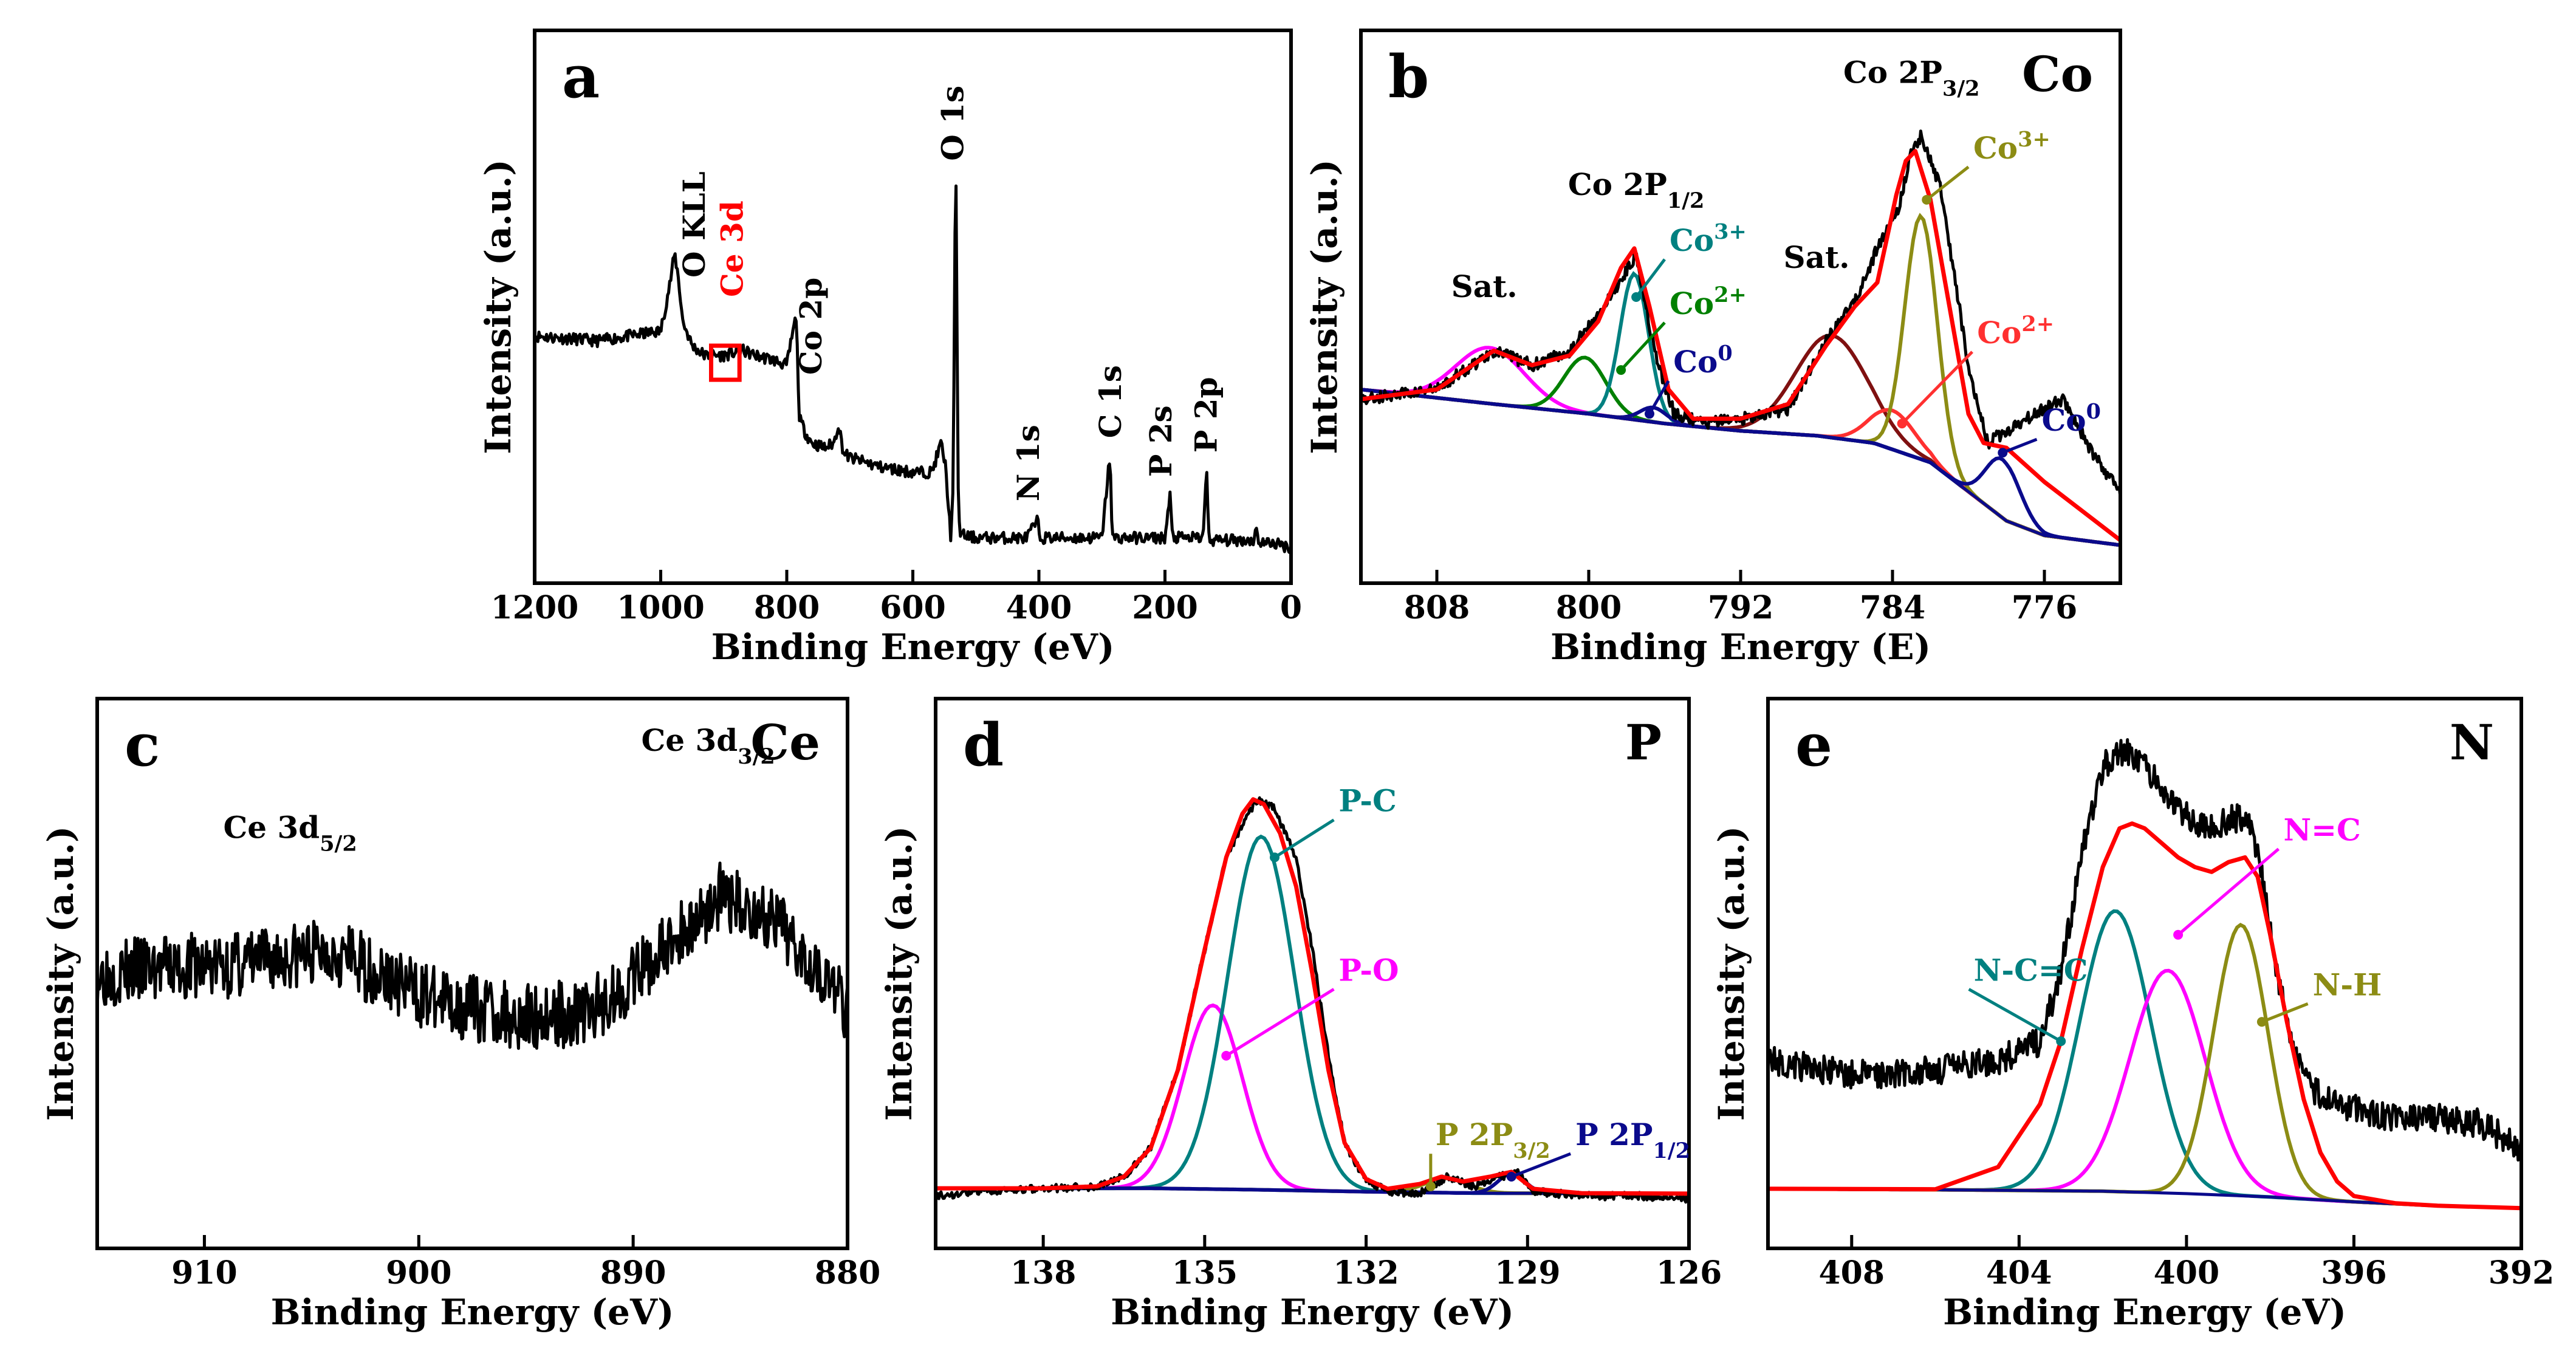  What do you see at coordinates (142, 745) in the screenshot?
I see `panel-letter: c` at bounding box center [142, 745].